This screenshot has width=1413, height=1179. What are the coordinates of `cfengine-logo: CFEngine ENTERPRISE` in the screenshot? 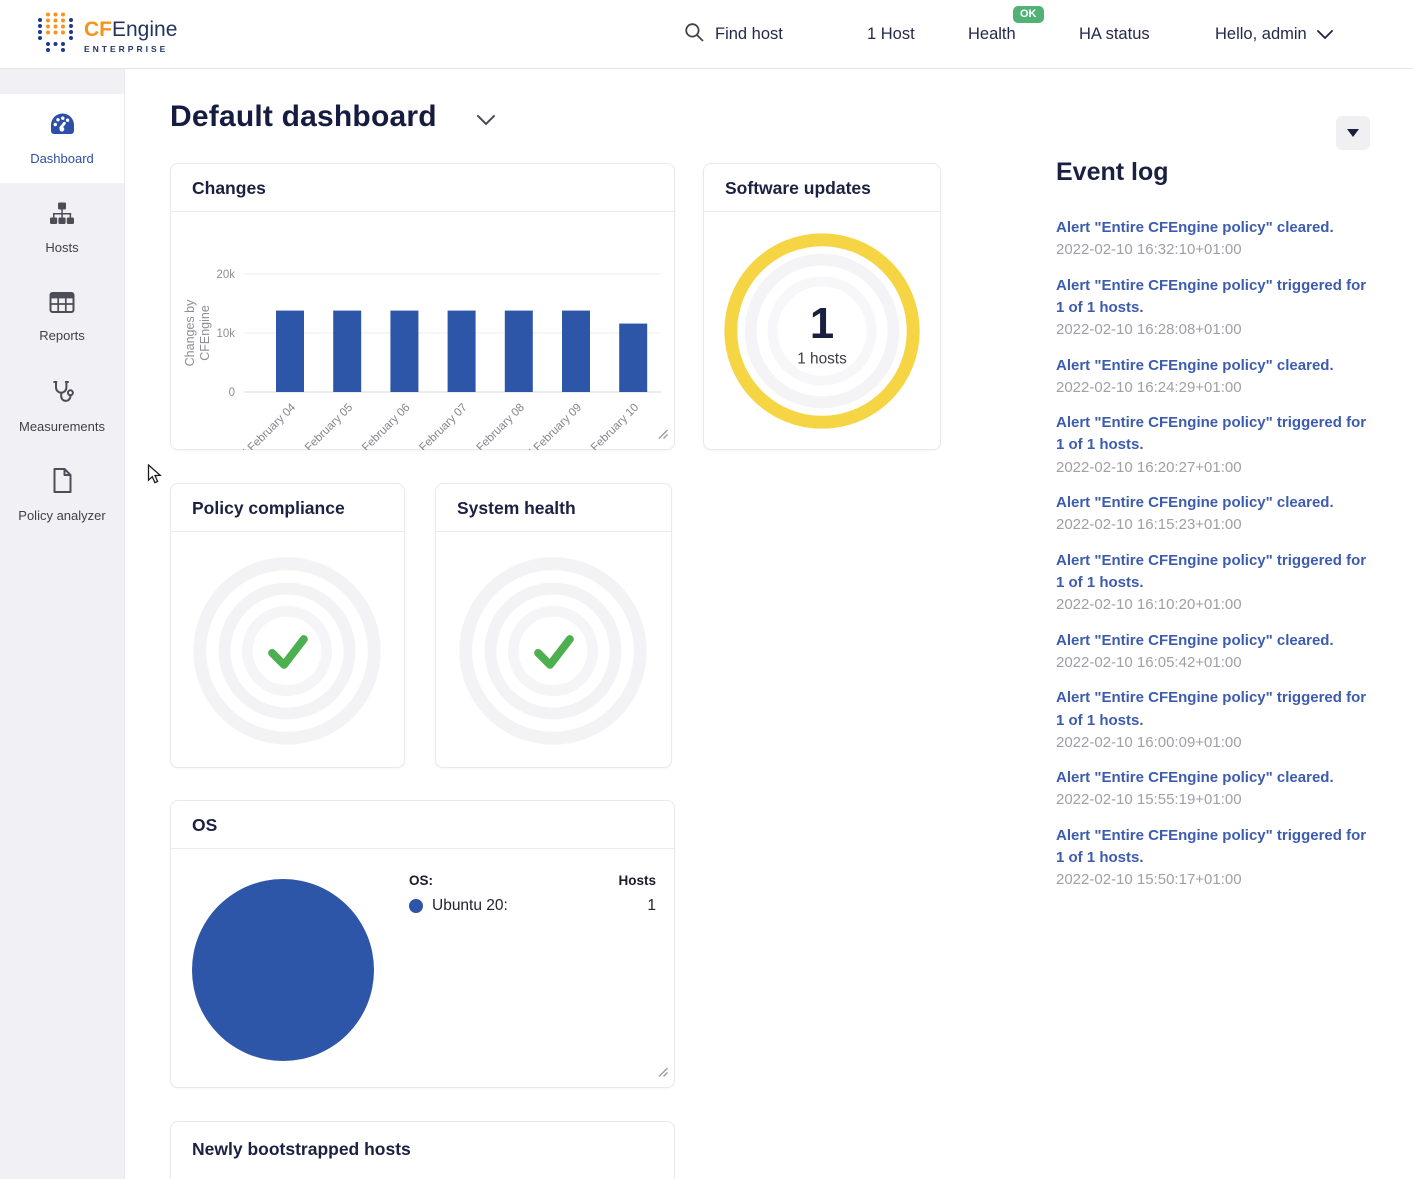 It's located at (106, 36).